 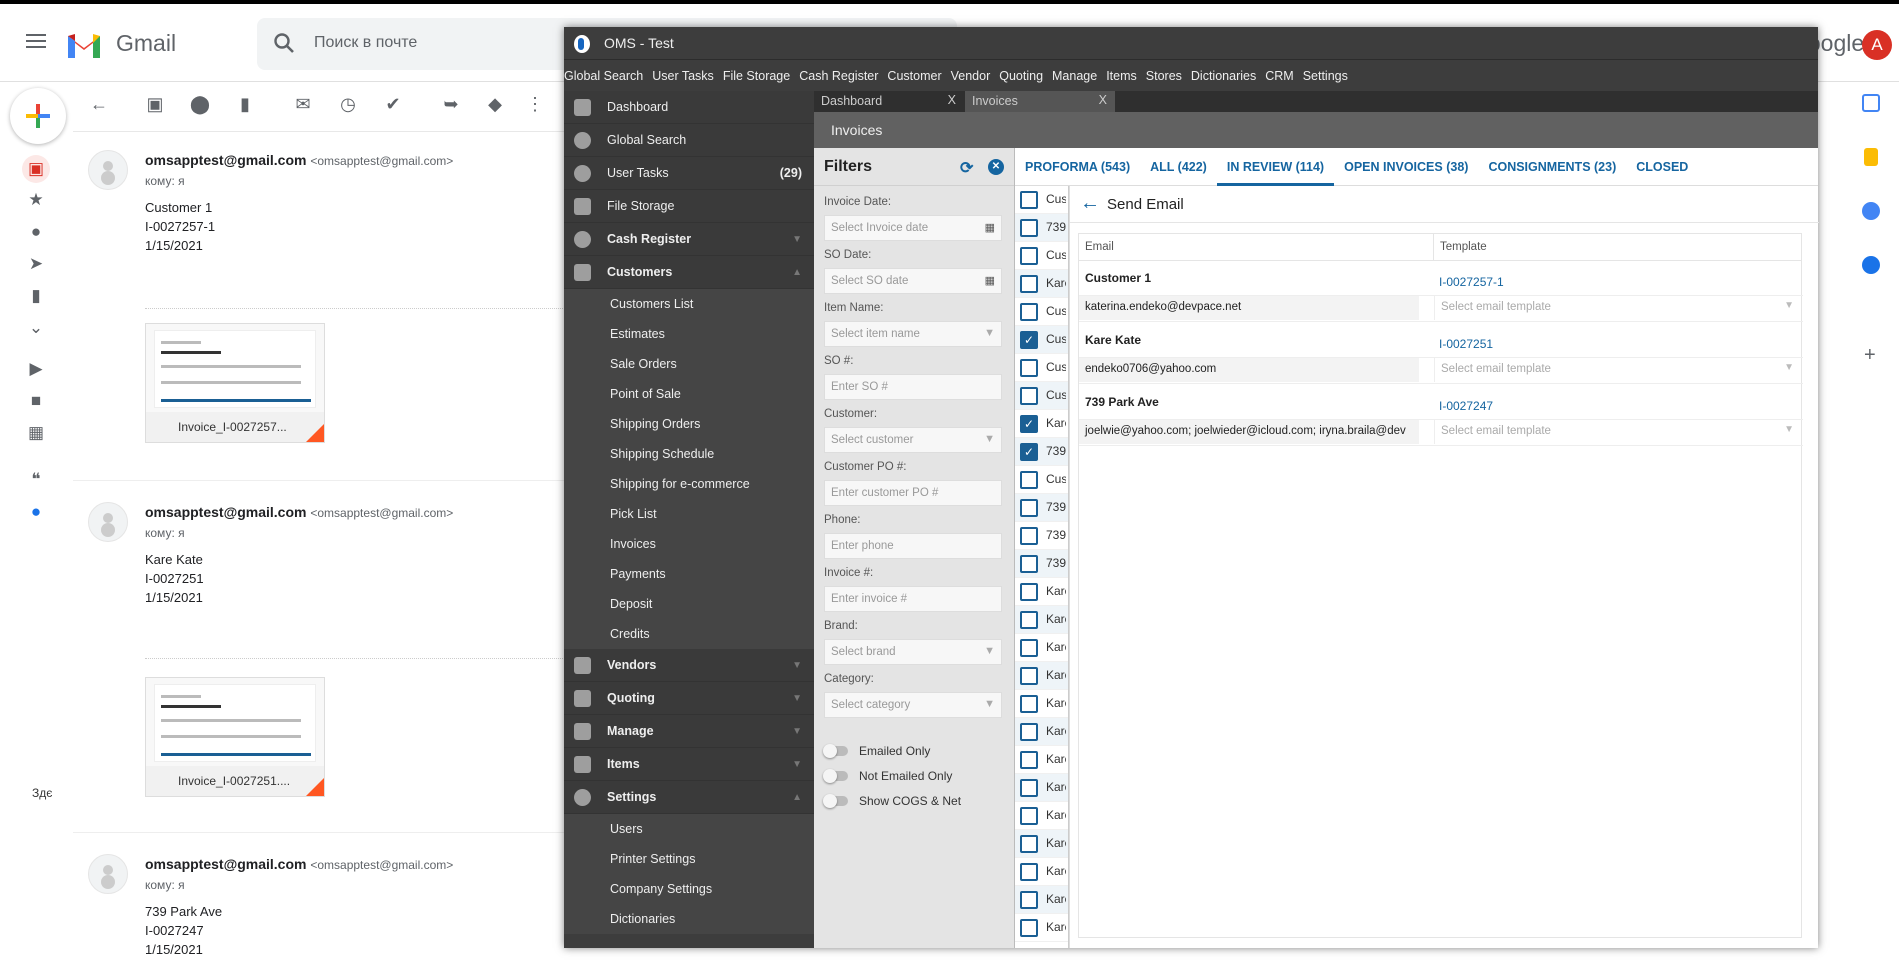 I want to click on sidebar-item-deposit: Deposit, so click(x=689, y=604).